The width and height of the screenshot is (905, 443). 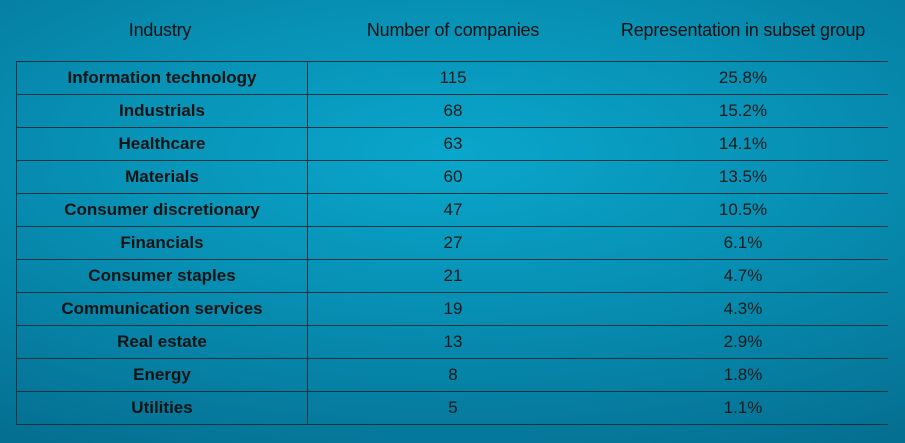 What do you see at coordinates (743, 177) in the screenshot?
I see `representation-cell: 13.5%` at bounding box center [743, 177].